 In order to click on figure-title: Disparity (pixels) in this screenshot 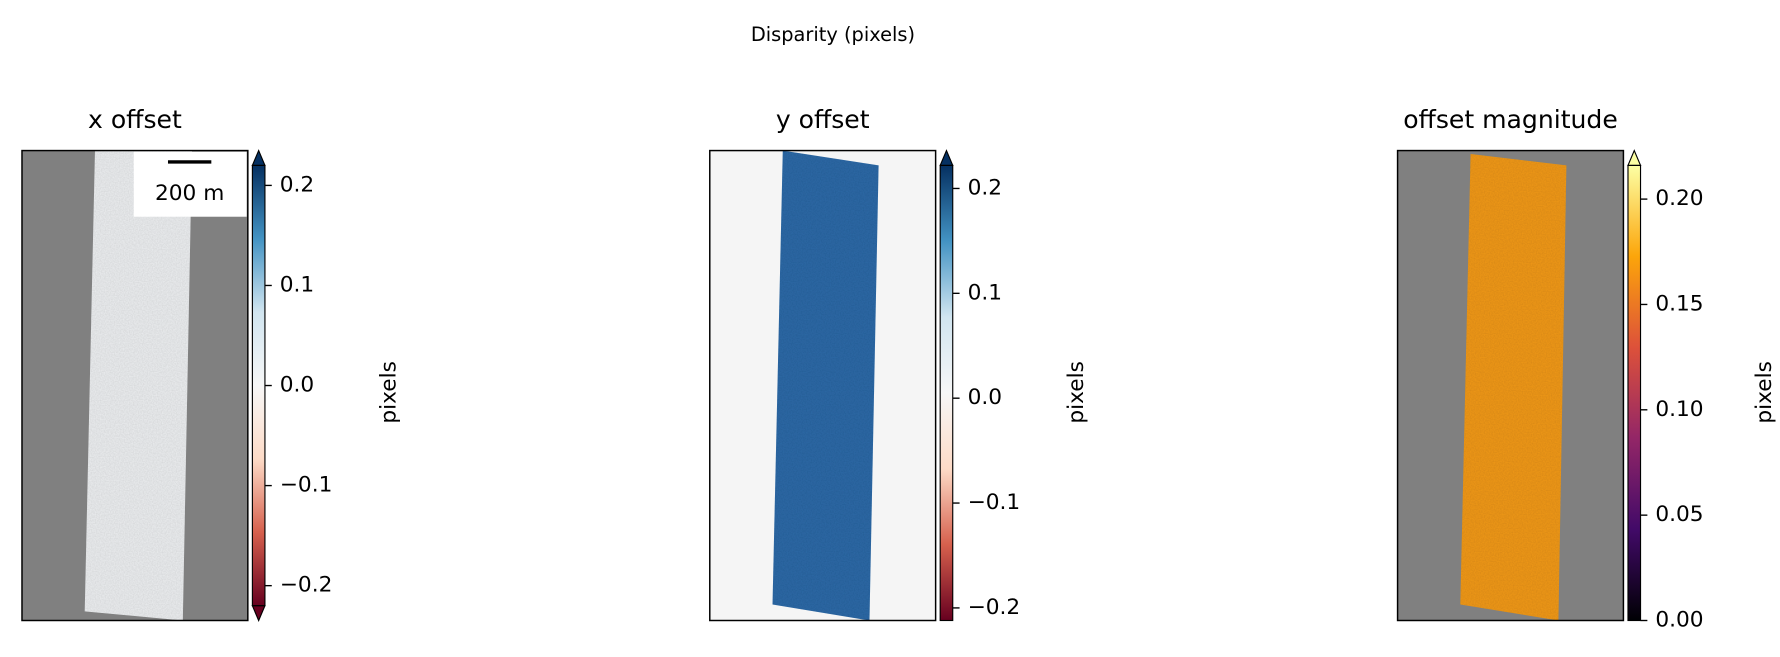, I will do `click(833, 34)`.